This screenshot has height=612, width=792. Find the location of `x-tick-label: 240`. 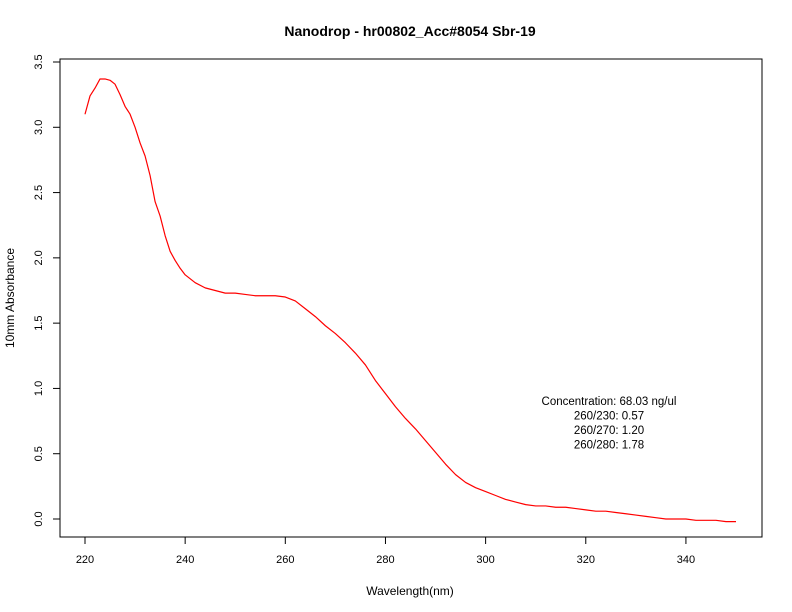

x-tick-label: 240 is located at coordinates (185, 560).